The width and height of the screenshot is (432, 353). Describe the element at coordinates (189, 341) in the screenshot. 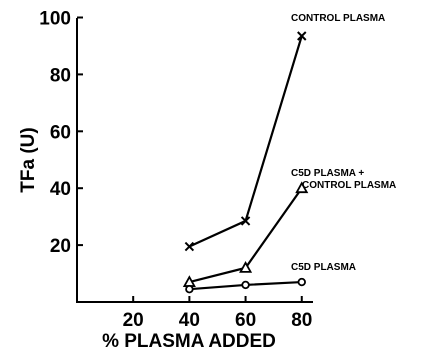

I see `x-axis-label: % PLASMA ADDED` at that location.